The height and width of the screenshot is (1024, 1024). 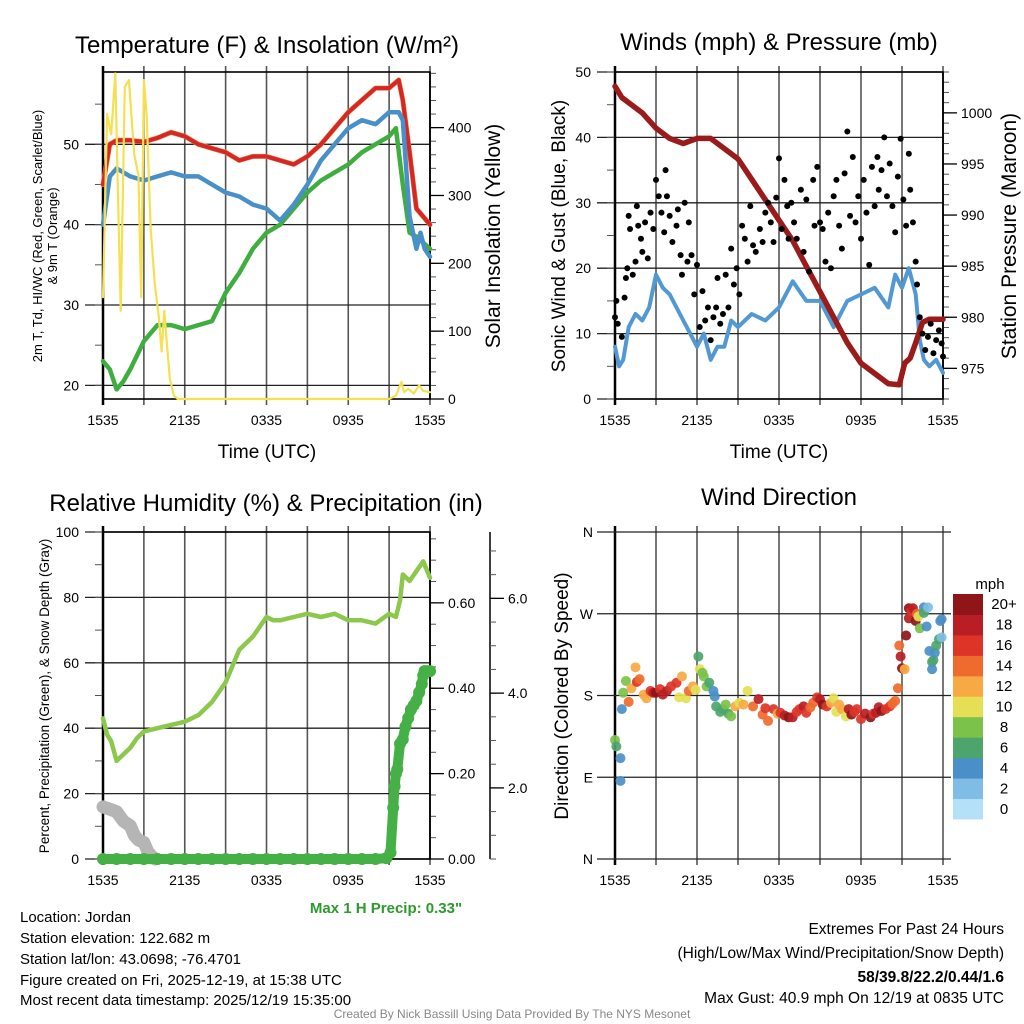 I want to click on rh-y2tick-label: 0.60, so click(x=461, y=603).